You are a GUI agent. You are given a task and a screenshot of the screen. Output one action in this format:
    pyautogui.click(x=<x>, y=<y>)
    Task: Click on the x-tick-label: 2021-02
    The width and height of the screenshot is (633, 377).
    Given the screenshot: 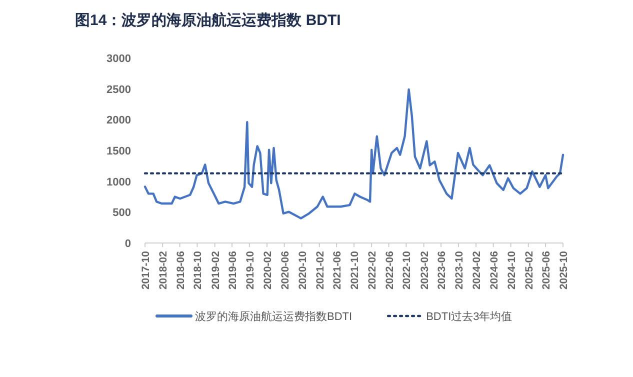 What is the action you would take?
    pyautogui.click(x=320, y=270)
    